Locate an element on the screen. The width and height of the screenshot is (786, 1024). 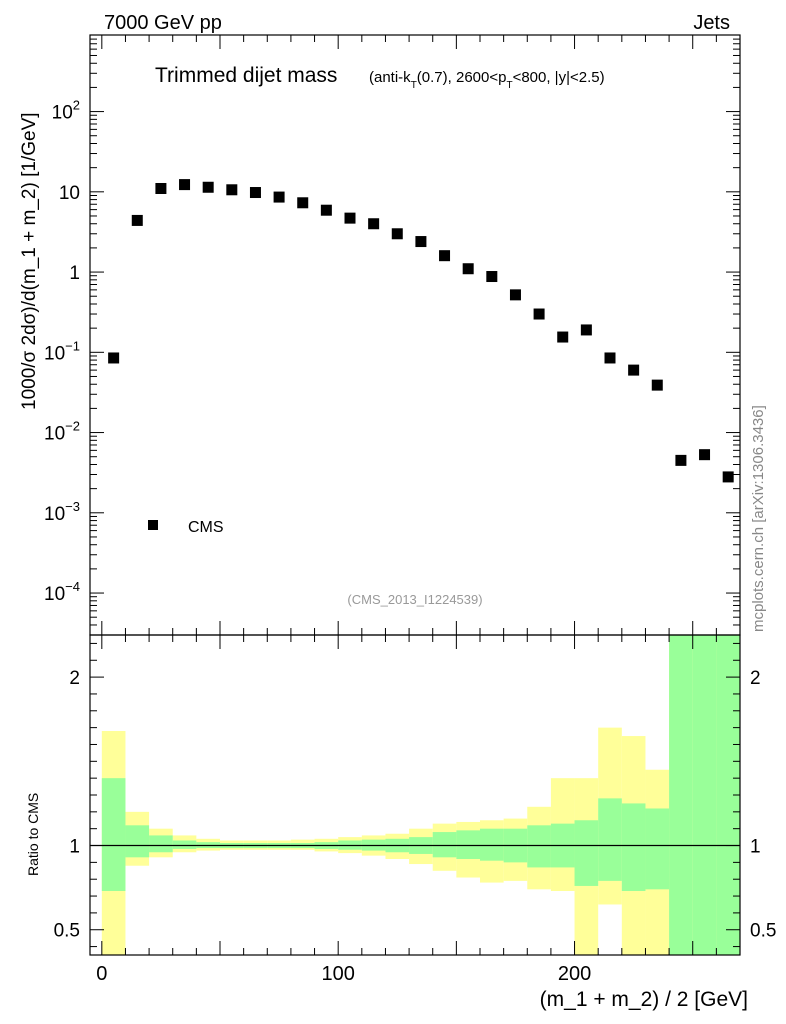
plot-subtitle: (anti-kT(0.7), 2600<pT<800, |y|<2.5) is located at coordinates (487, 80).